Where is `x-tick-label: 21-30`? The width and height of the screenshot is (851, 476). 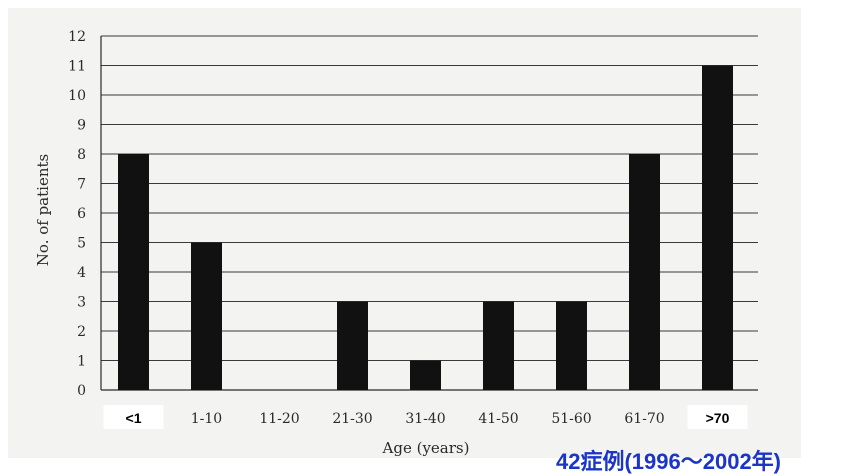
x-tick-label: 21-30 is located at coordinates (352, 419).